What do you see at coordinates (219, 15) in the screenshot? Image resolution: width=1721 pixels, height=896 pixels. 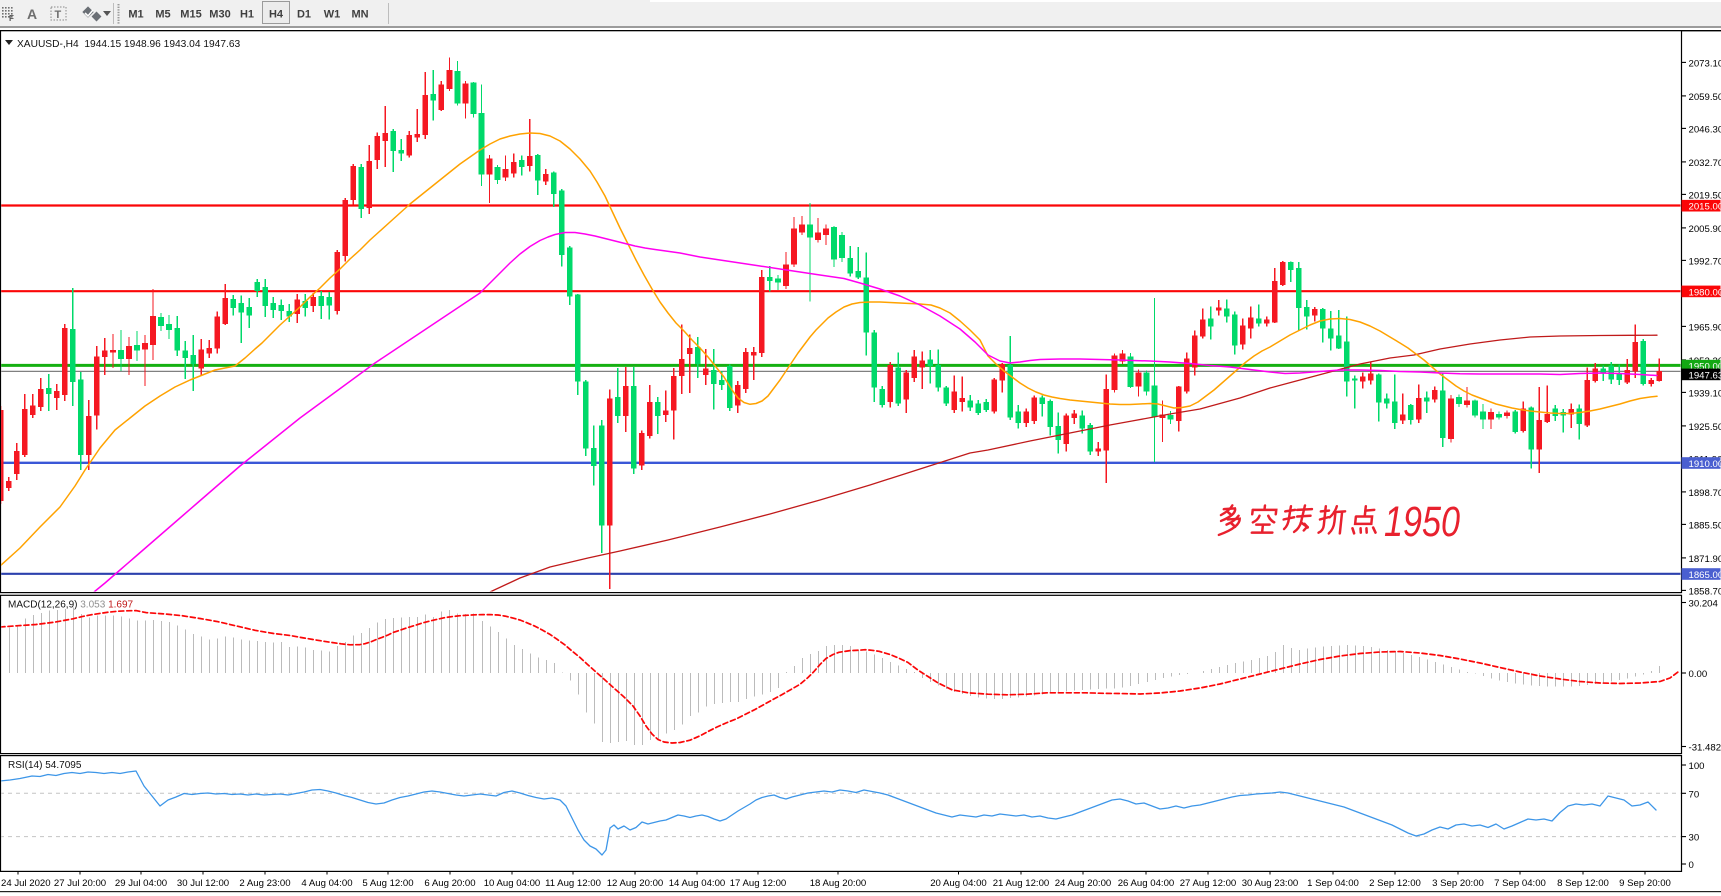 I see `svg-text: M30` at bounding box center [219, 15].